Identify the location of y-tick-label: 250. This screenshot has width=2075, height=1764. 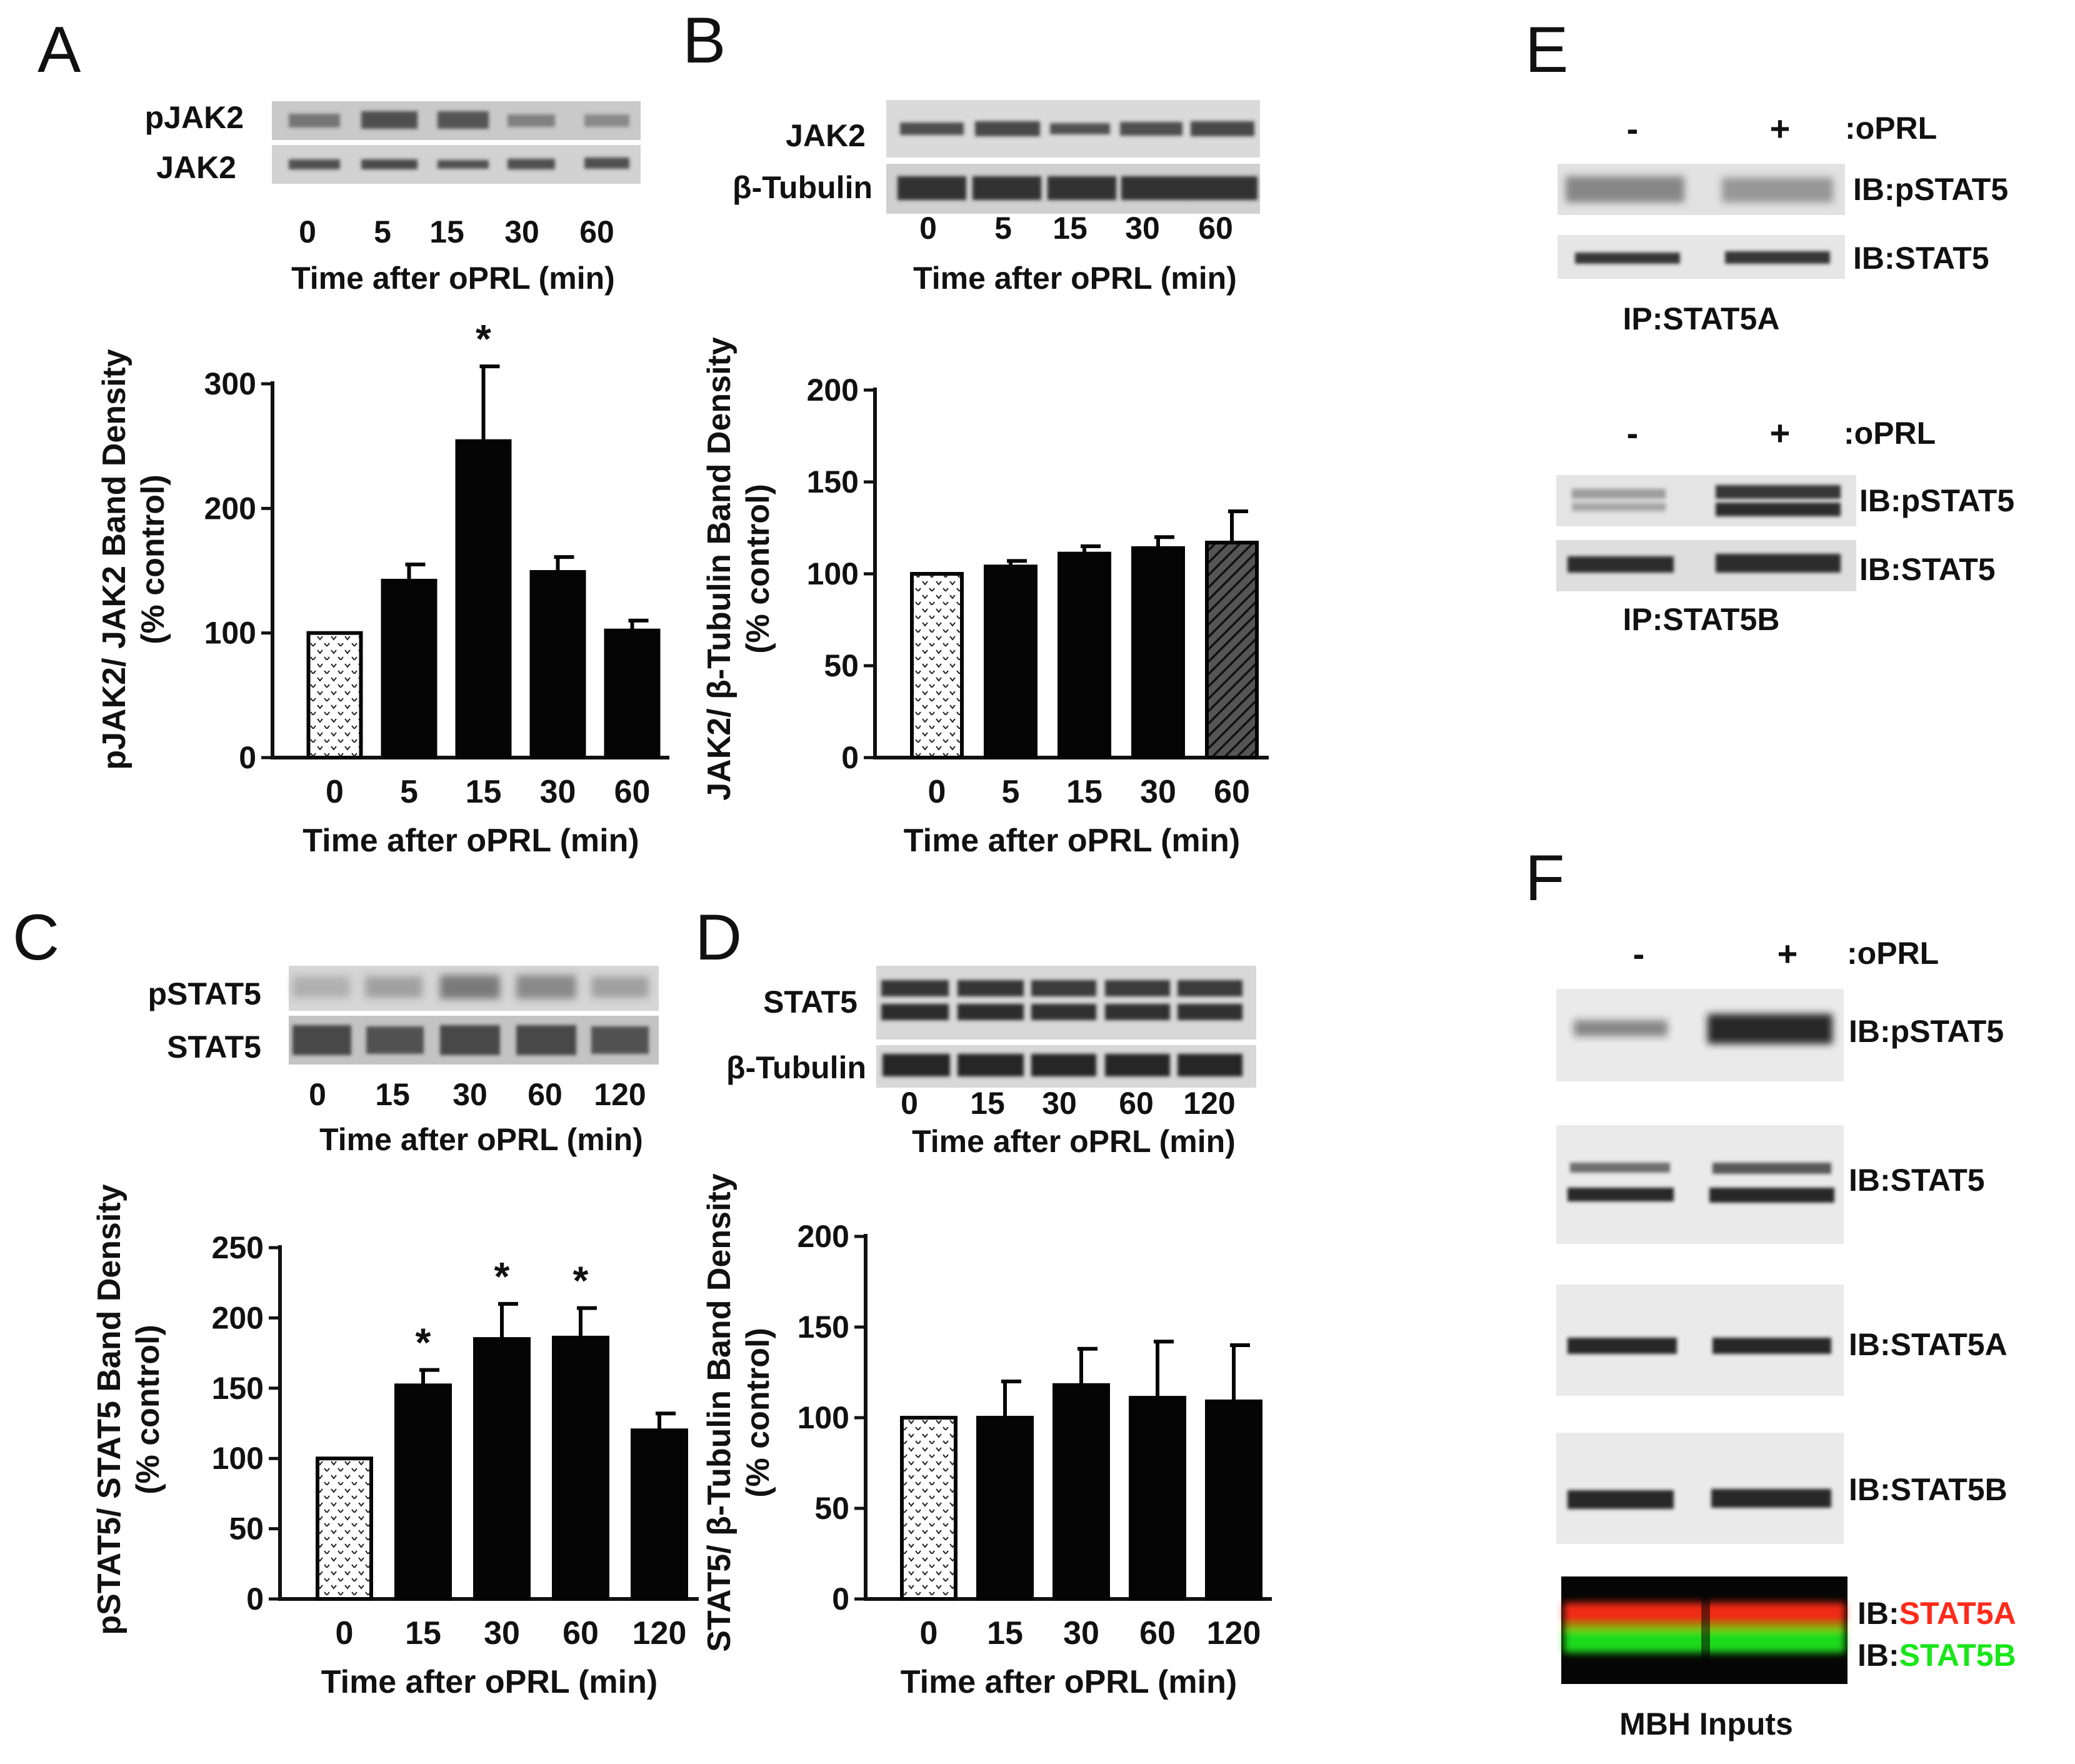
(238, 1247).